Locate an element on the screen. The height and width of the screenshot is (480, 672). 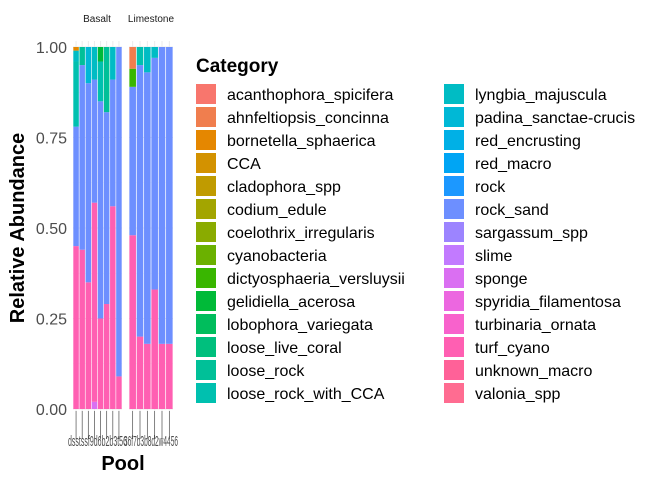
legend-item: loose_rock_with_CCA is located at coordinates (290, 393).